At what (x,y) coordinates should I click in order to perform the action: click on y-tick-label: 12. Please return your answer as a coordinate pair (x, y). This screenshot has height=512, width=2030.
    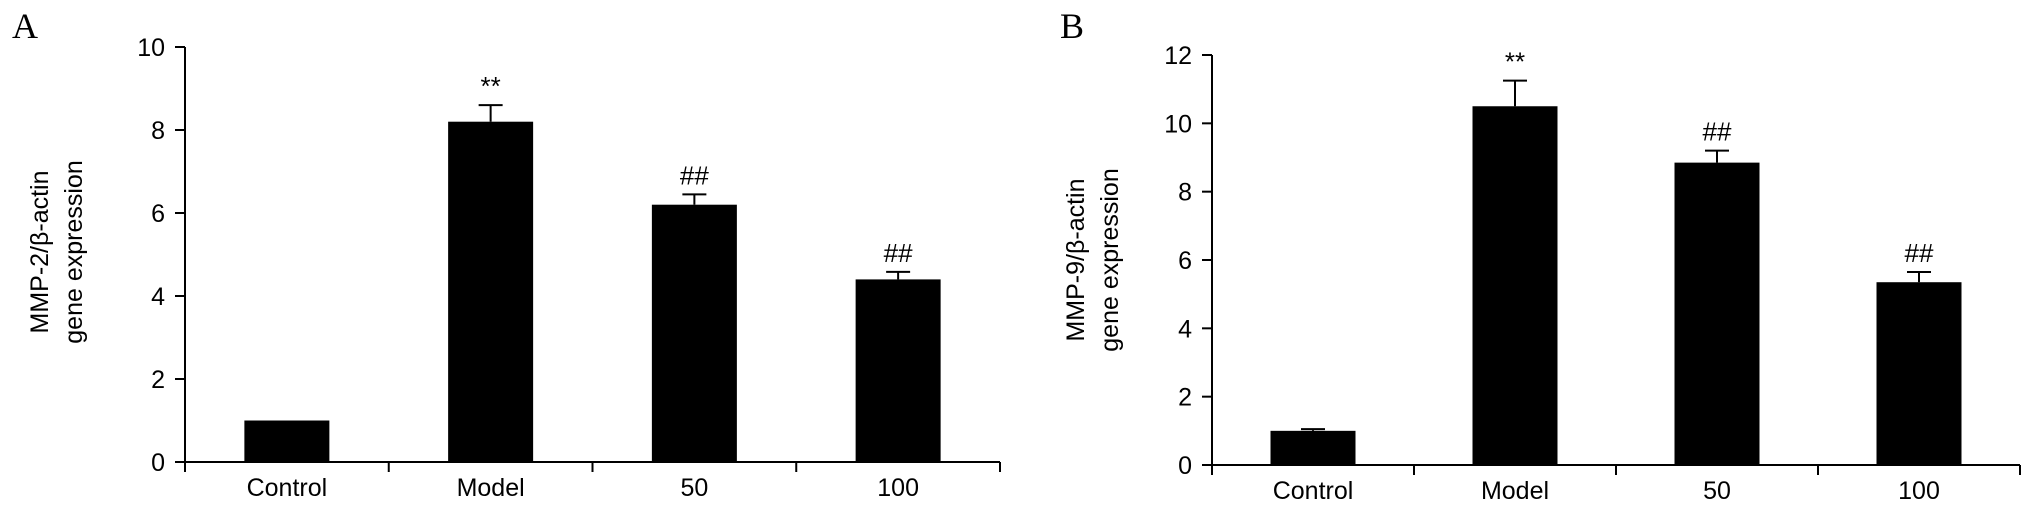
    Looking at the image, I should click on (1178, 56).